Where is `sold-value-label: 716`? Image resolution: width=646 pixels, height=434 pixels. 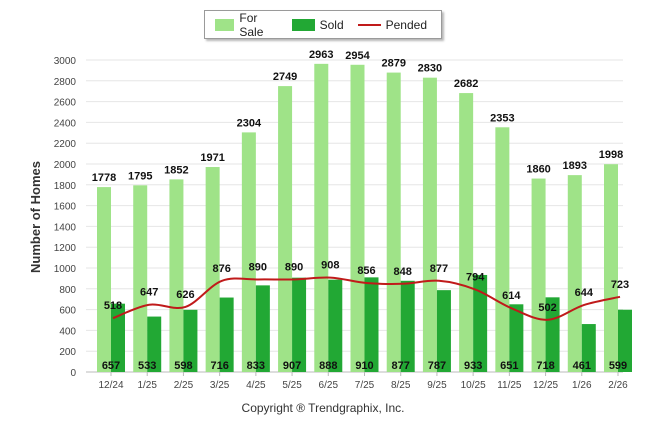 sold-value-label: 716 is located at coordinates (219, 366).